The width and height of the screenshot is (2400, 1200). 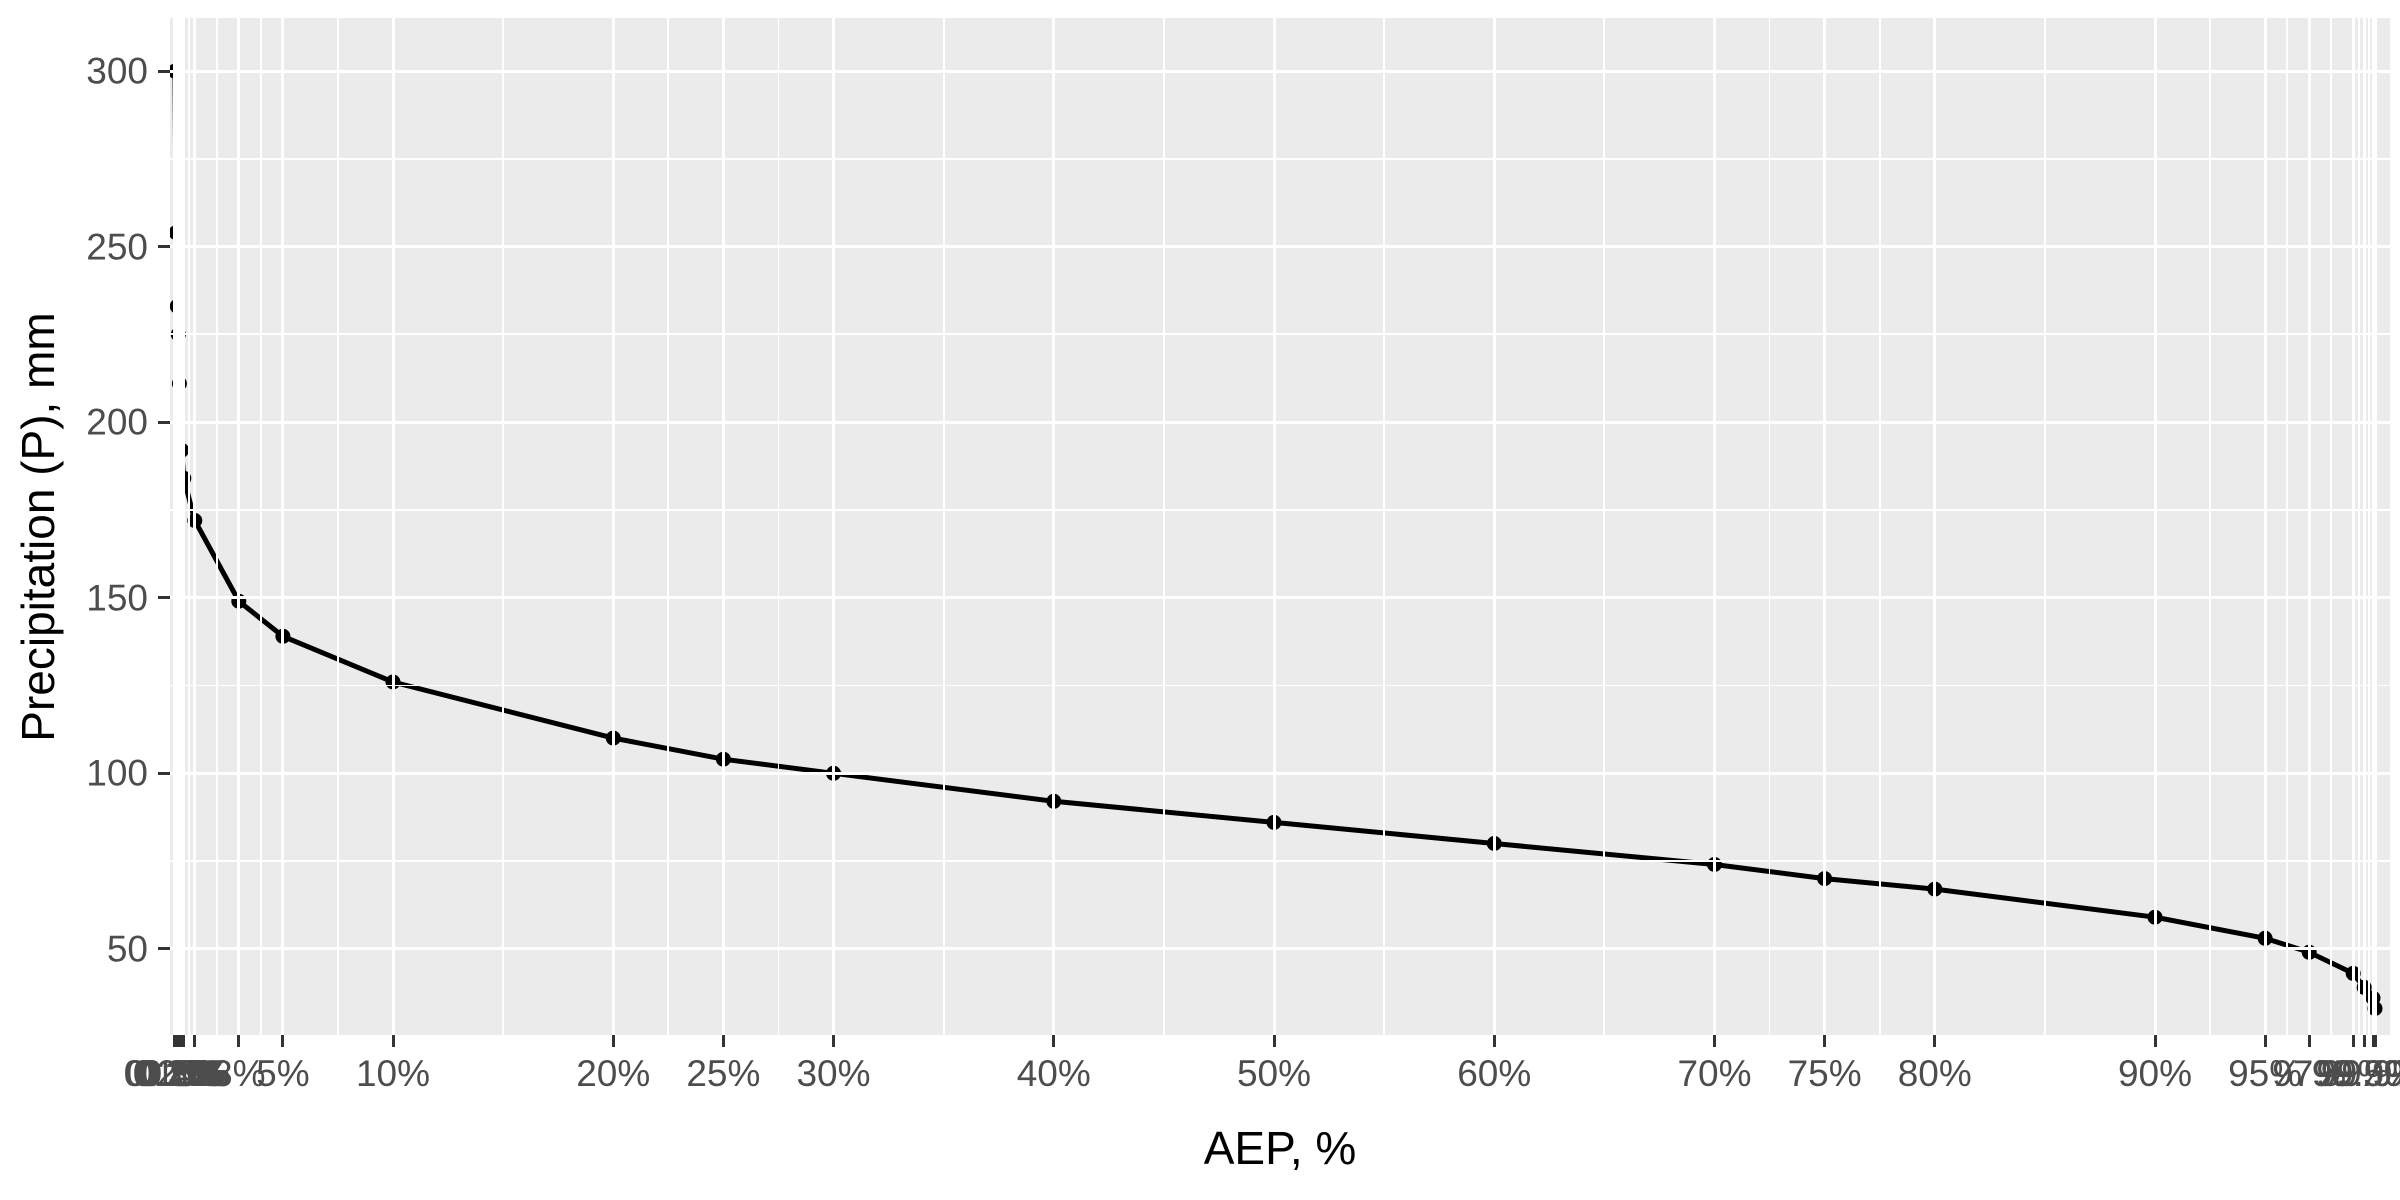 What do you see at coordinates (127, 949) in the screenshot?
I see `y-tick-label: 50` at bounding box center [127, 949].